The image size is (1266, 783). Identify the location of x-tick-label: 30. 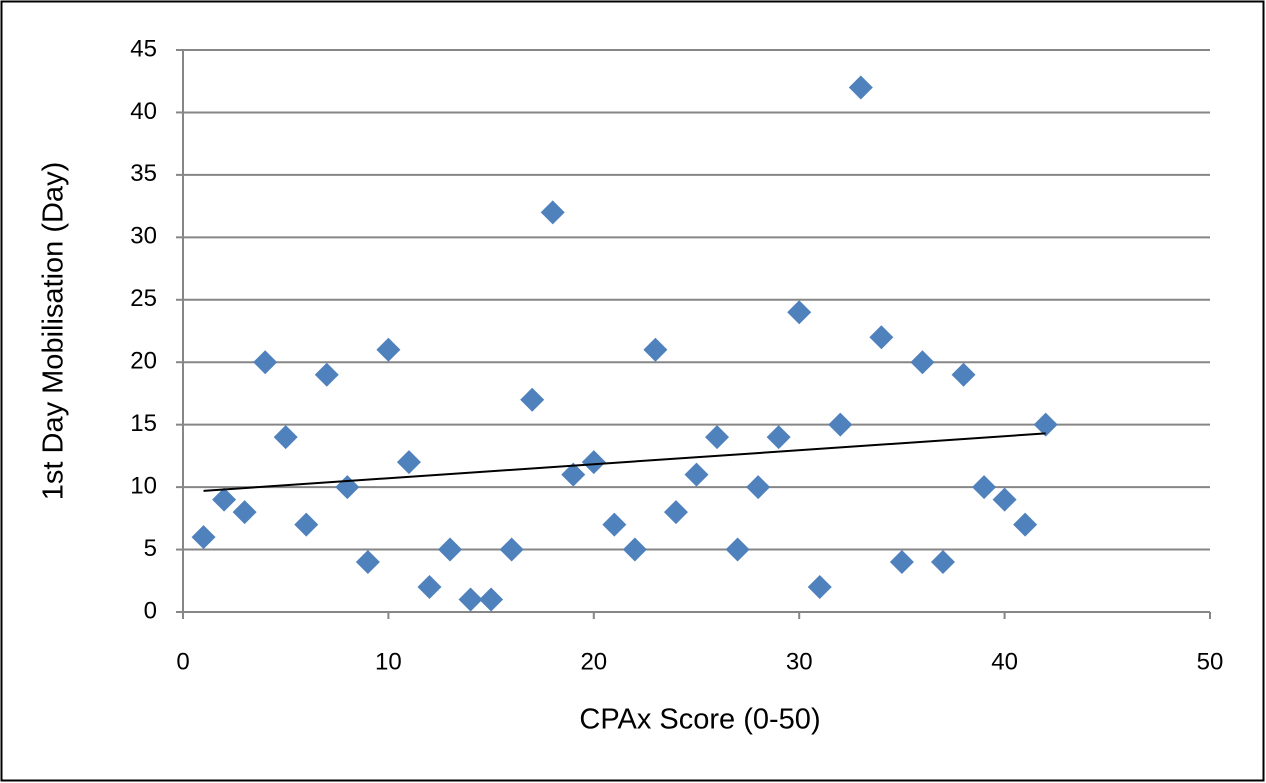
(799, 661).